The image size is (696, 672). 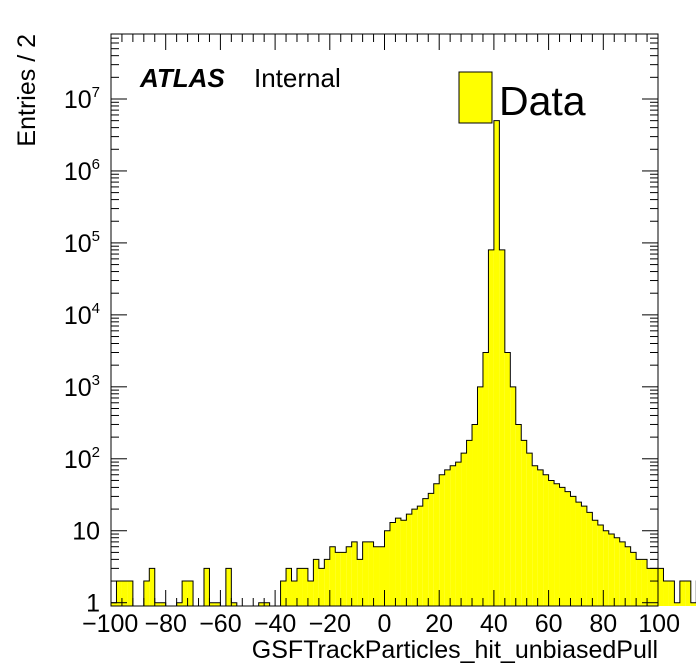 What do you see at coordinates (439, 624) in the screenshot?
I see `x-tick-label: 20` at bounding box center [439, 624].